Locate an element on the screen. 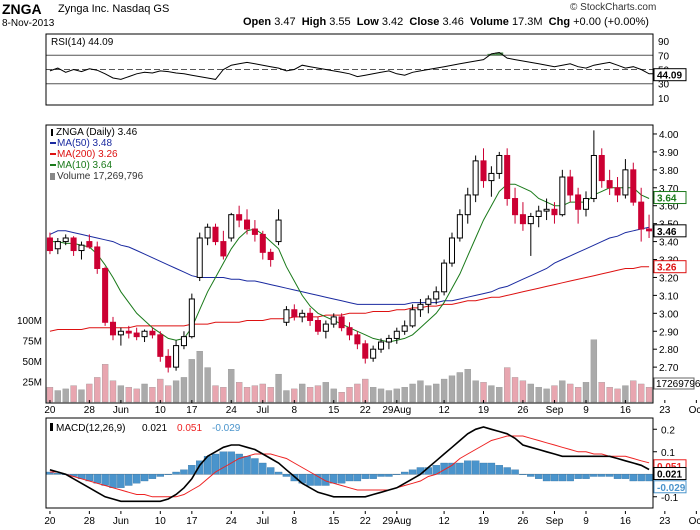  low-value: 3.42 is located at coordinates (392, 22).